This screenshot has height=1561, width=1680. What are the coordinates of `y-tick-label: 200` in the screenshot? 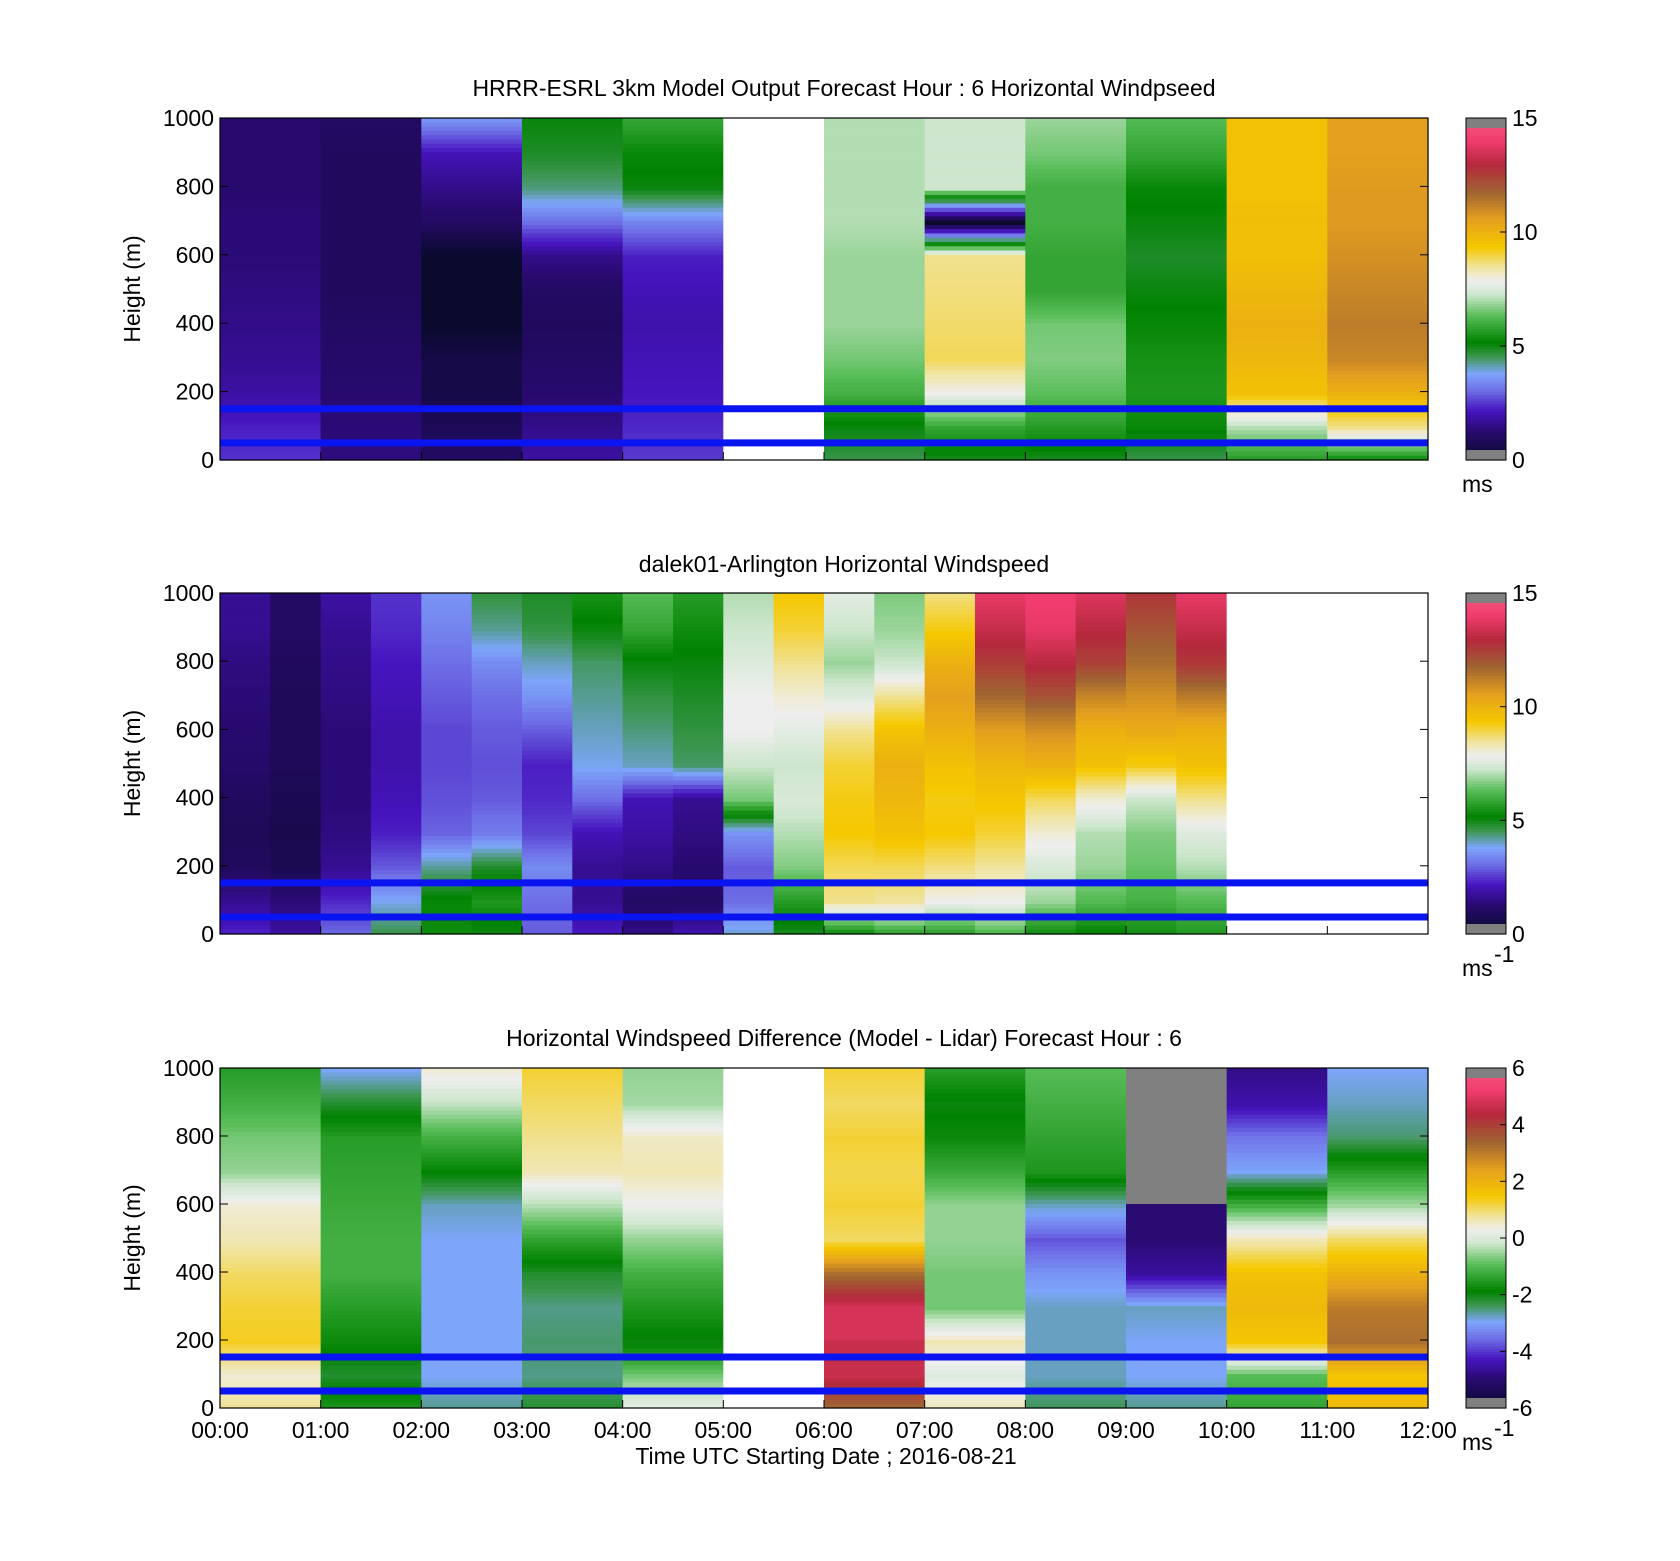 It's located at (195, 1340).